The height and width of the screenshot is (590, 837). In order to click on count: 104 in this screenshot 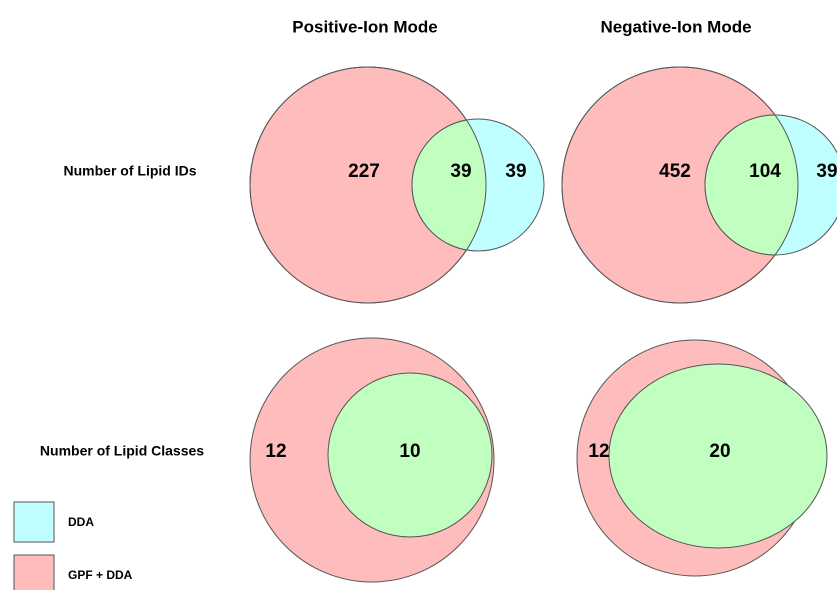, I will do `click(765, 171)`.